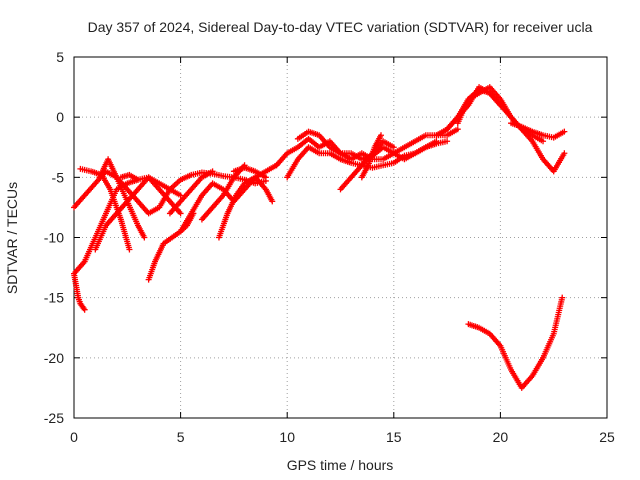 Image resolution: width=640 pixels, height=480 pixels. Describe the element at coordinates (60, 117) in the screenshot. I see `y-tick-label: 0` at that location.